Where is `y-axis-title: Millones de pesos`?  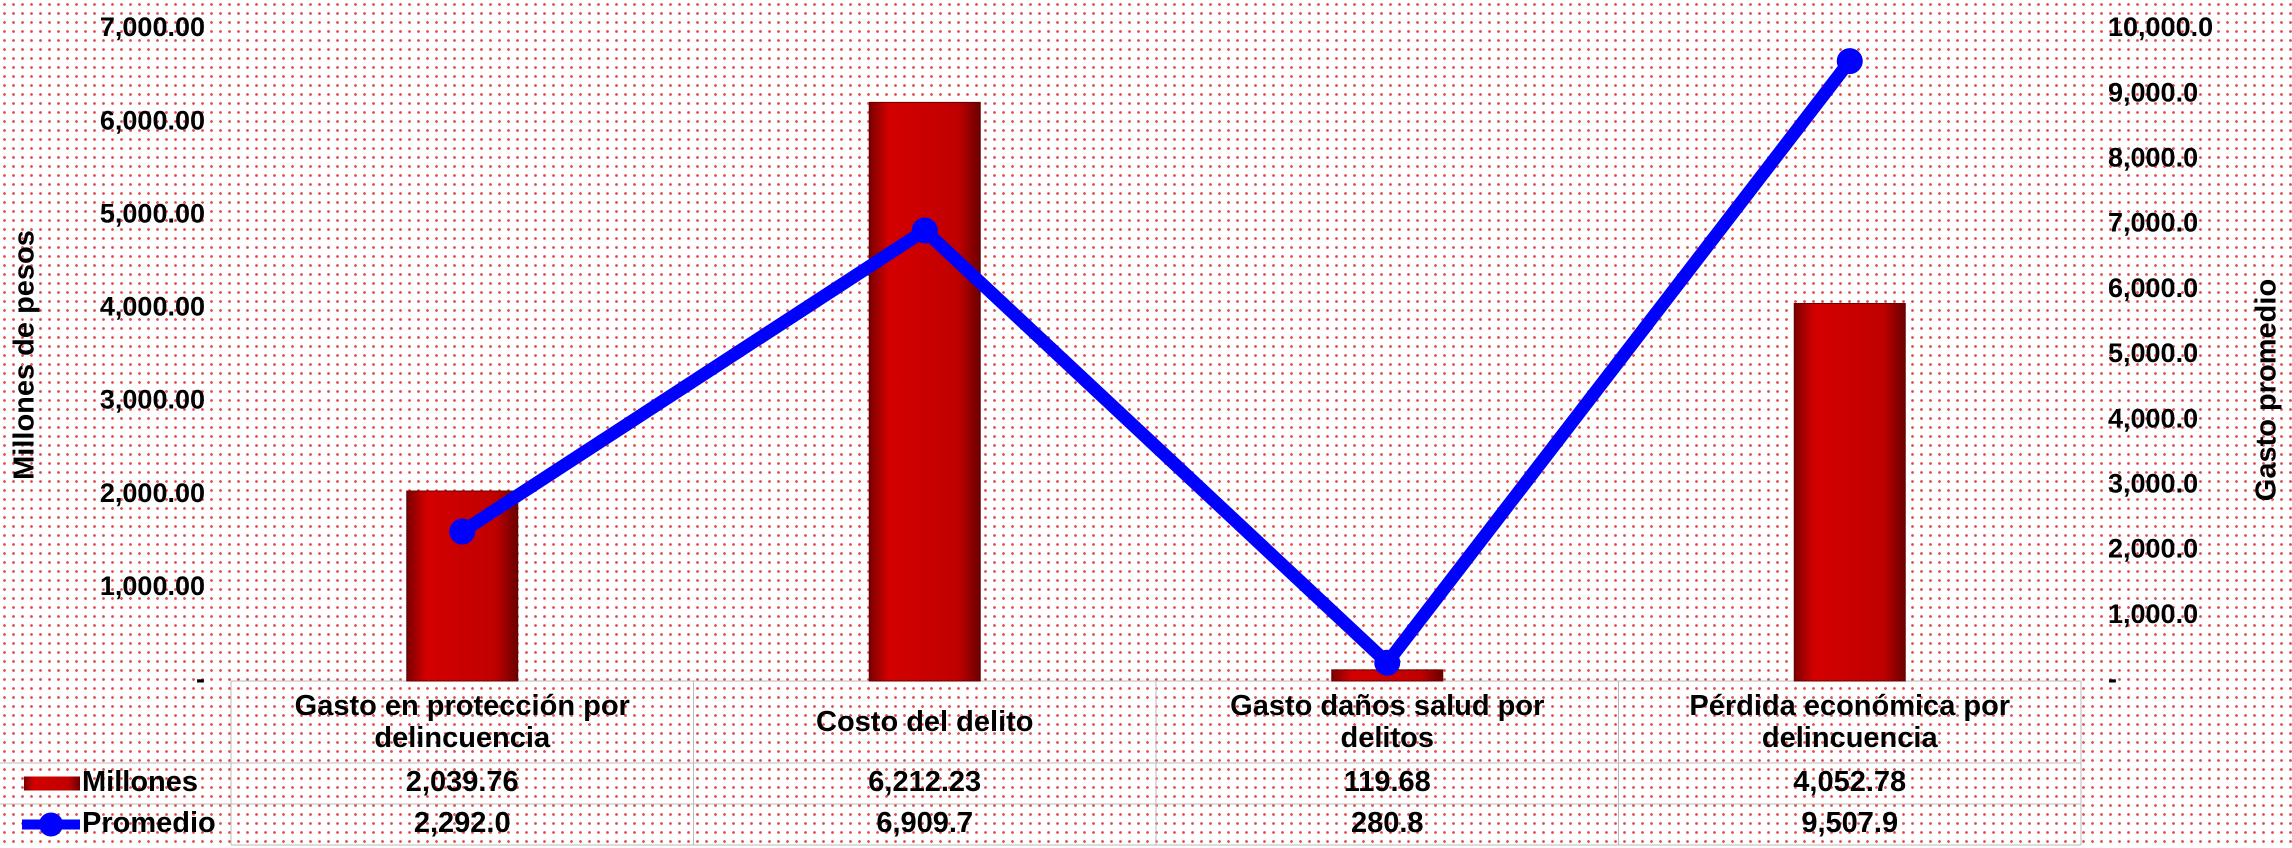
y-axis-title: Millones de pesos is located at coordinates (25, 355).